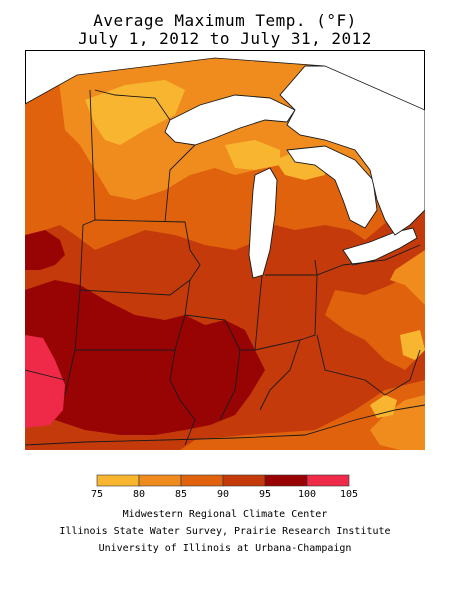 The height and width of the screenshot is (600, 450). Describe the element at coordinates (181, 494) in the screenshot. I see `legend-tick-label: 85` at that location.